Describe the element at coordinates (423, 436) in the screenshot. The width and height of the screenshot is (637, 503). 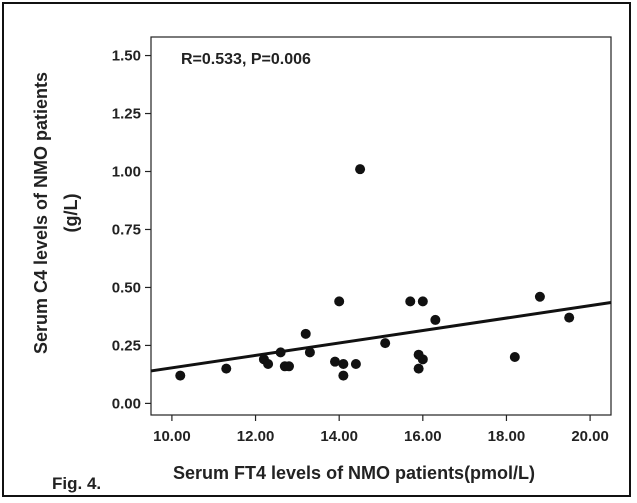
I see `x-tick-label: 16.00` at that location.